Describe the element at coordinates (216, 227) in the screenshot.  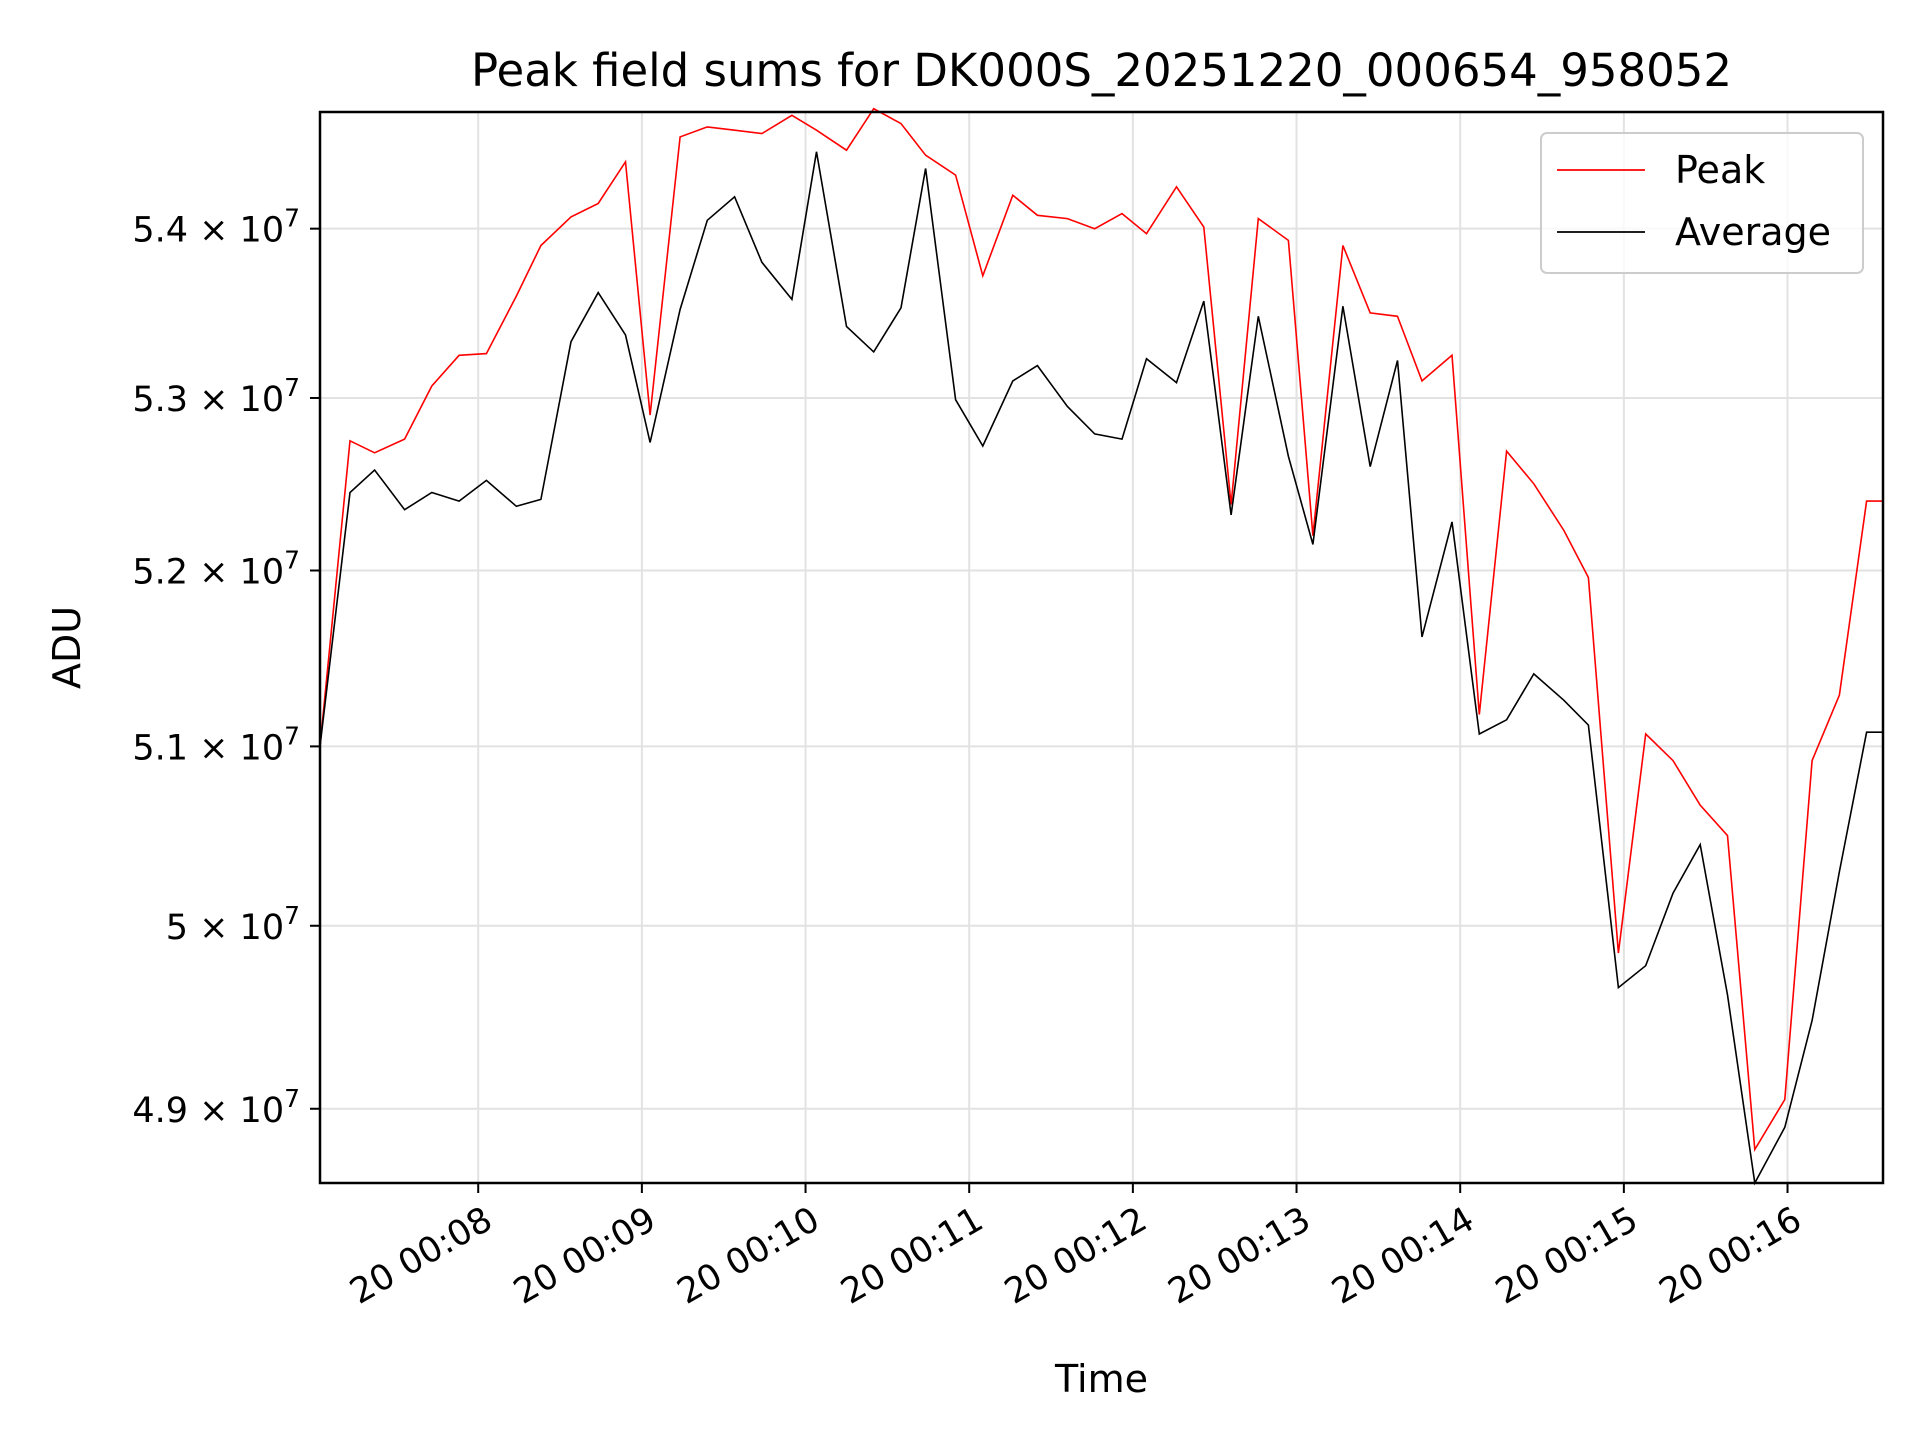
I see `y-tick-label: 5.4 × 107` at that location.